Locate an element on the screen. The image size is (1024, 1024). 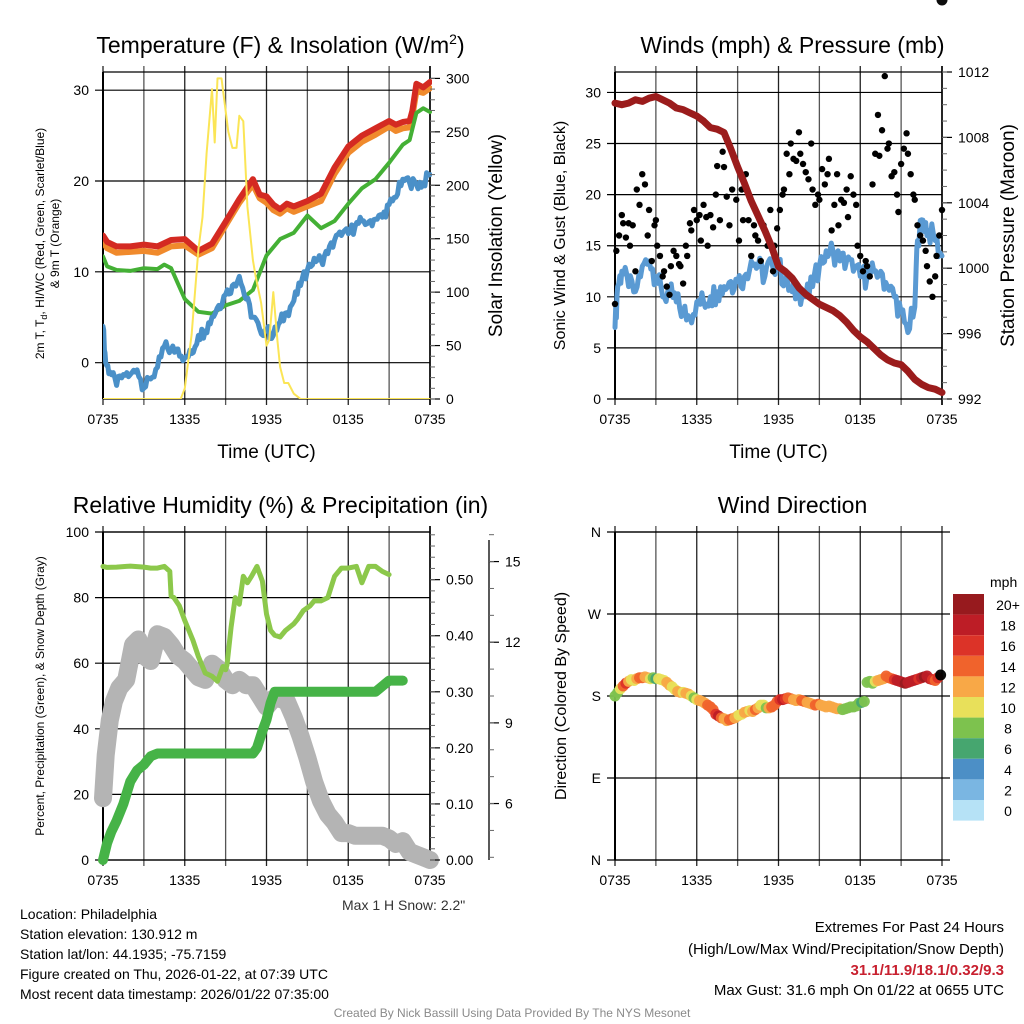
right-tick-label: 6 is located at coordinates (509, 804).